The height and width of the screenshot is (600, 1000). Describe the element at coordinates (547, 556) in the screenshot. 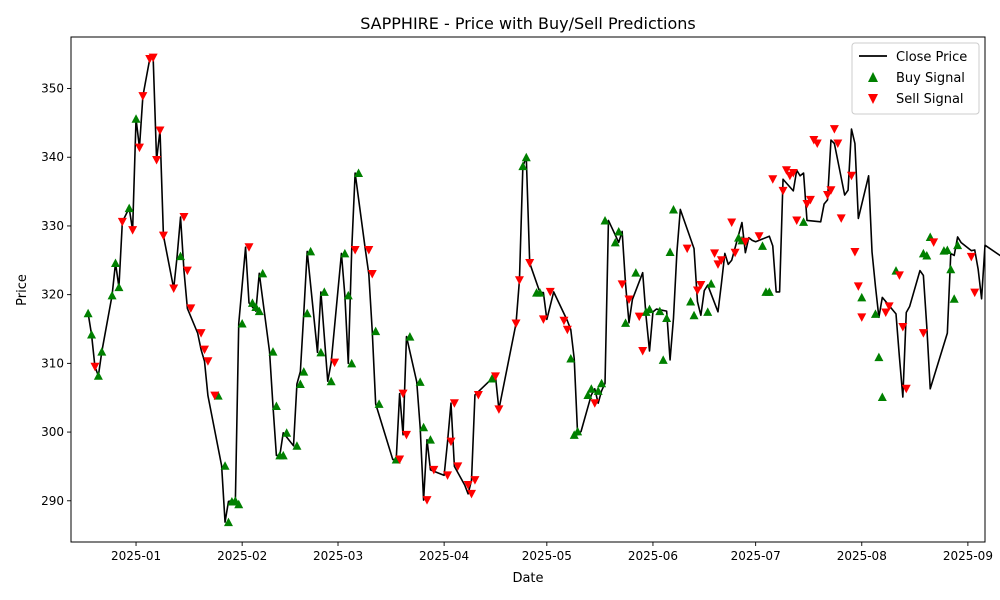

I see `x-tick-label: 2025-05` at that location.